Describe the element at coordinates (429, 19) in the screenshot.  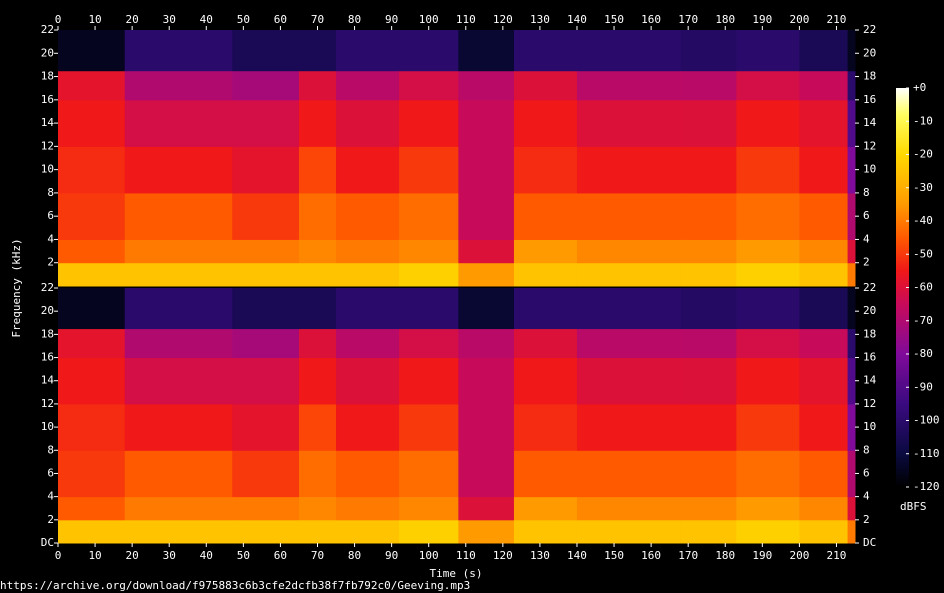
I see `x-tick-label: 100` at that location.